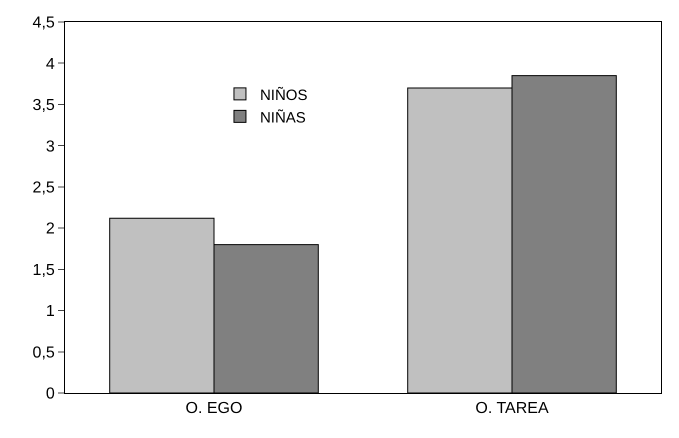 This screenshot has height=438, width=679. What do you see at coordinates (50, 229) in the screenshot?
I see `y-tick-label: 2` at bounding box center [50, 229].